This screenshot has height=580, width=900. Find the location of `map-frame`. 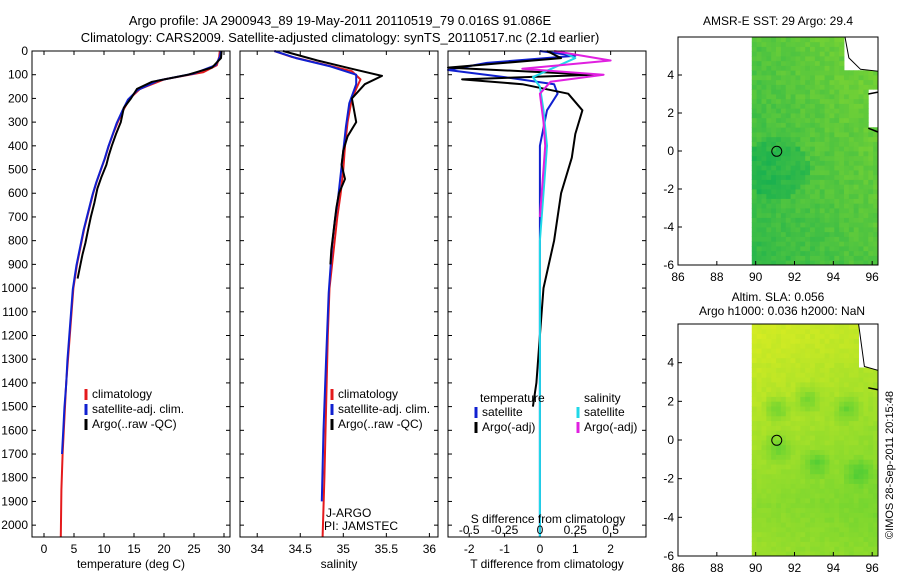

map-frame is located at coordinates (778, 151).